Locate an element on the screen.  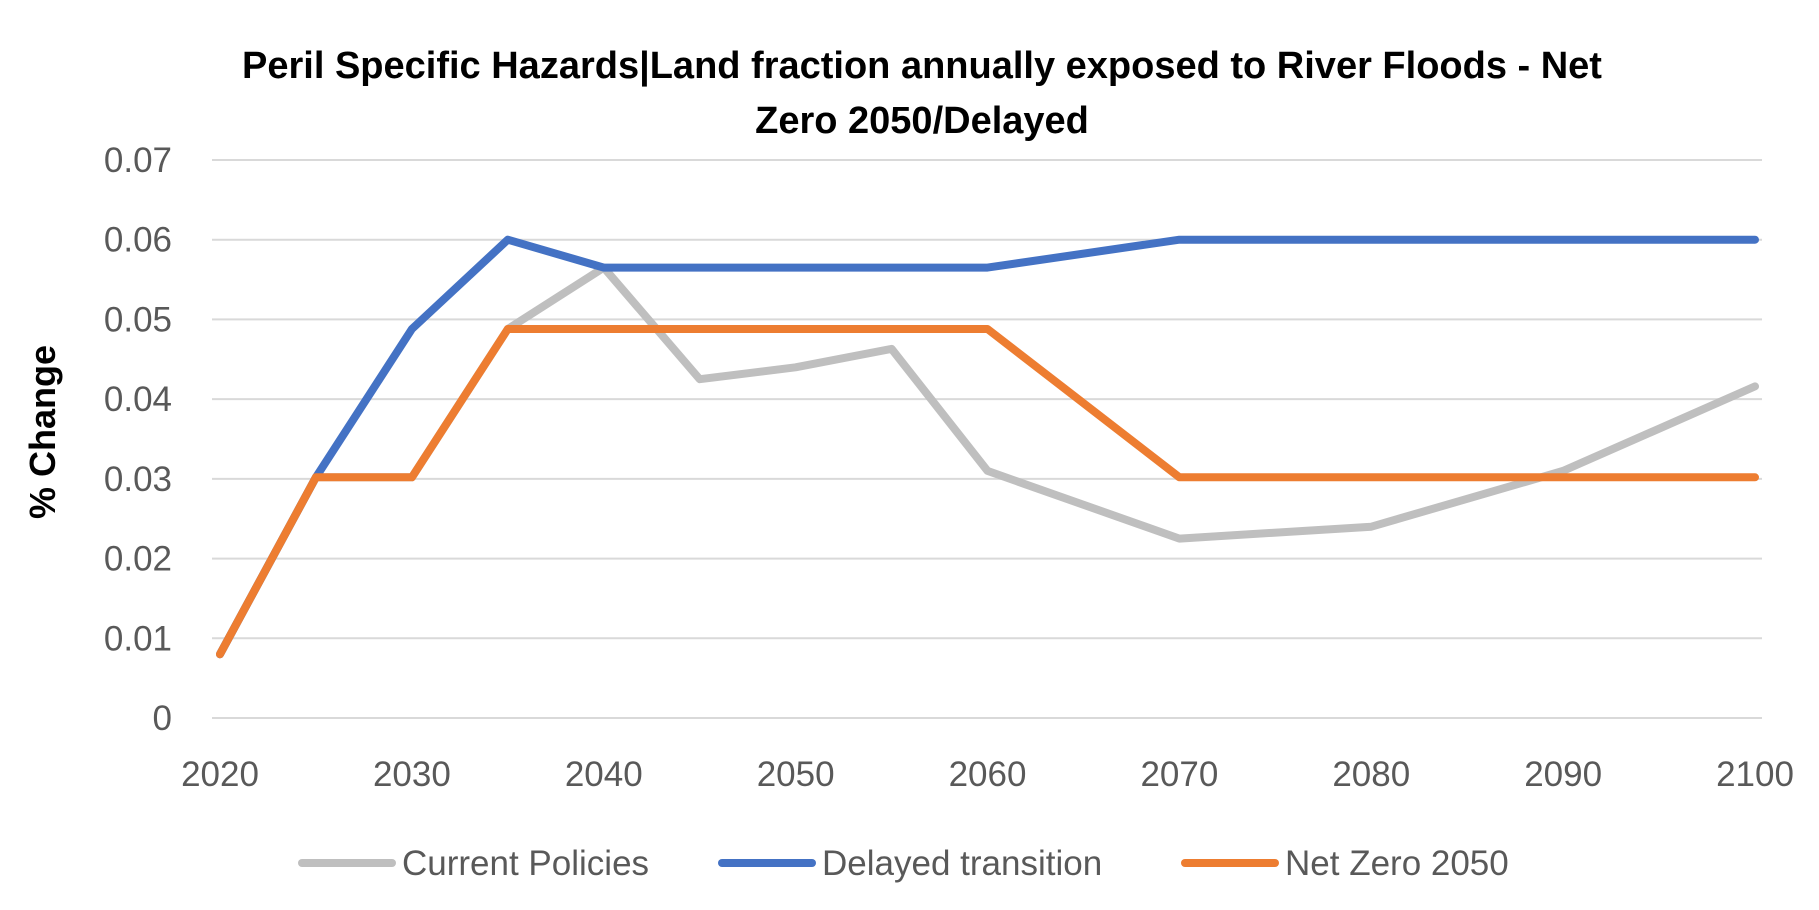
x-axis-ticks: 2020 2030 2040 2050 2060 2070 2080 2090 2100 is located at coordinates (987, 774).